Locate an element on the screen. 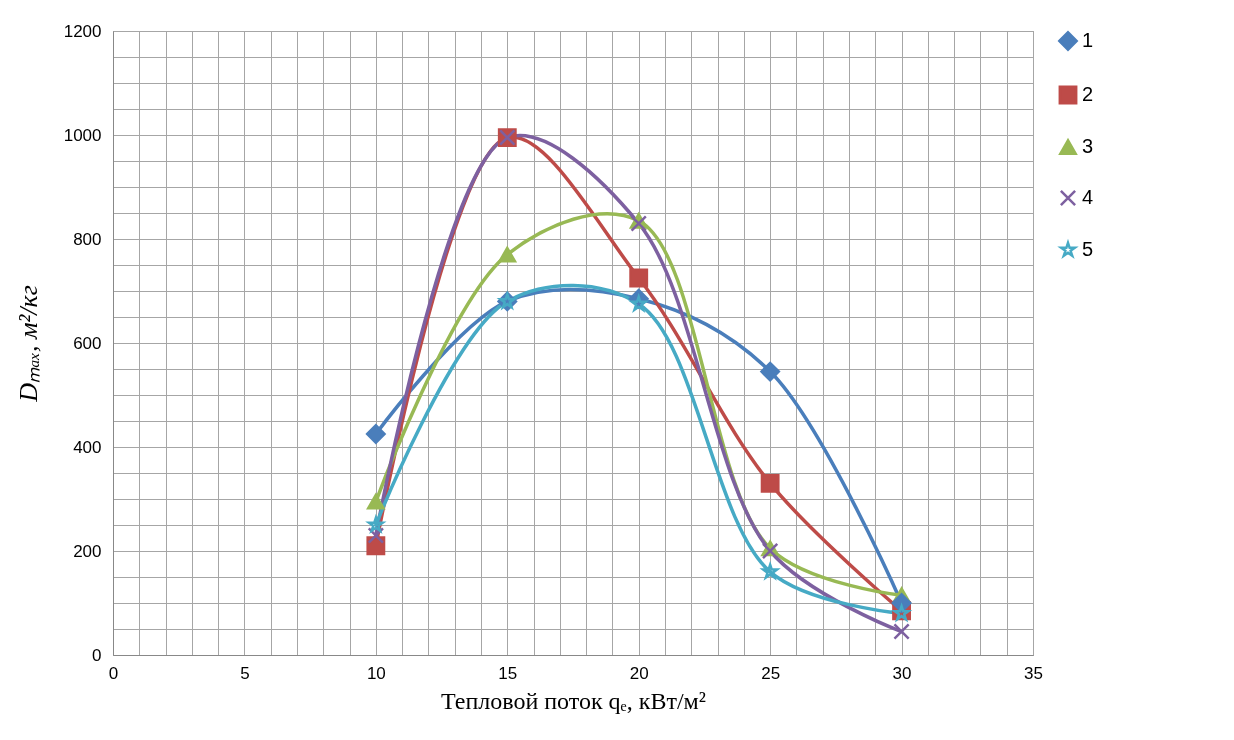 Image resolution: width=1234 pixels, height=740 pixels. x-tick-label: 20 is located at coordinates (639, 673).